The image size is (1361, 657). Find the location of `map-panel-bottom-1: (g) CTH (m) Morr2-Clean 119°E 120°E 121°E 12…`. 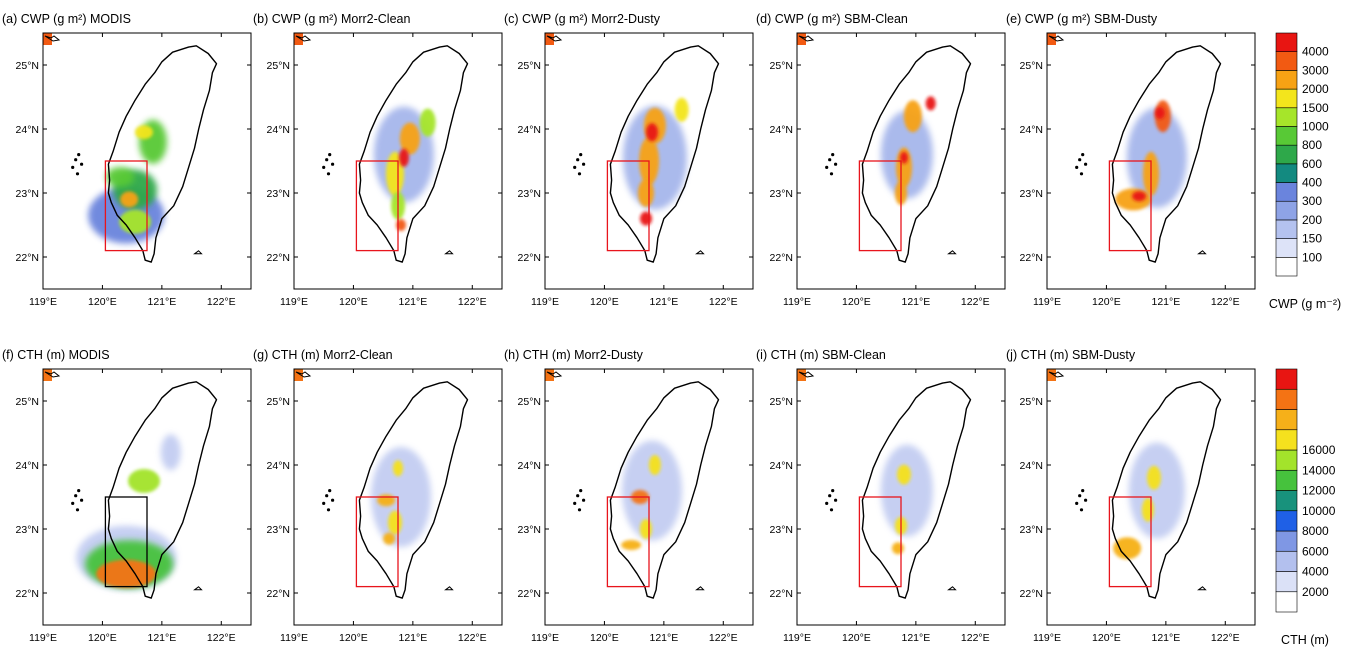

map-panel-bottom-1: (g) CTH (m) Morr2-Clean 119°E 120°E 121°E 12… is located at coordinates (378, 496).